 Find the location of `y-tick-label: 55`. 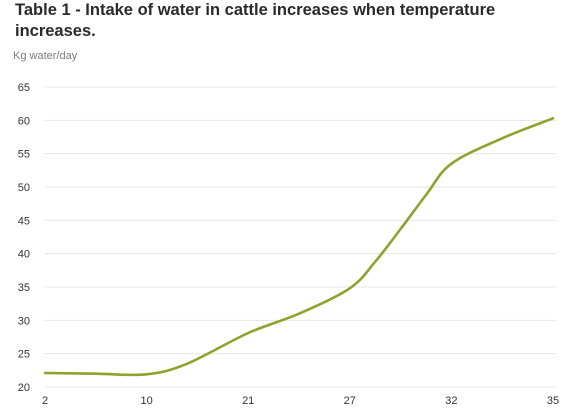

y-tick-label: 55 is located at coordinates (24, 155).